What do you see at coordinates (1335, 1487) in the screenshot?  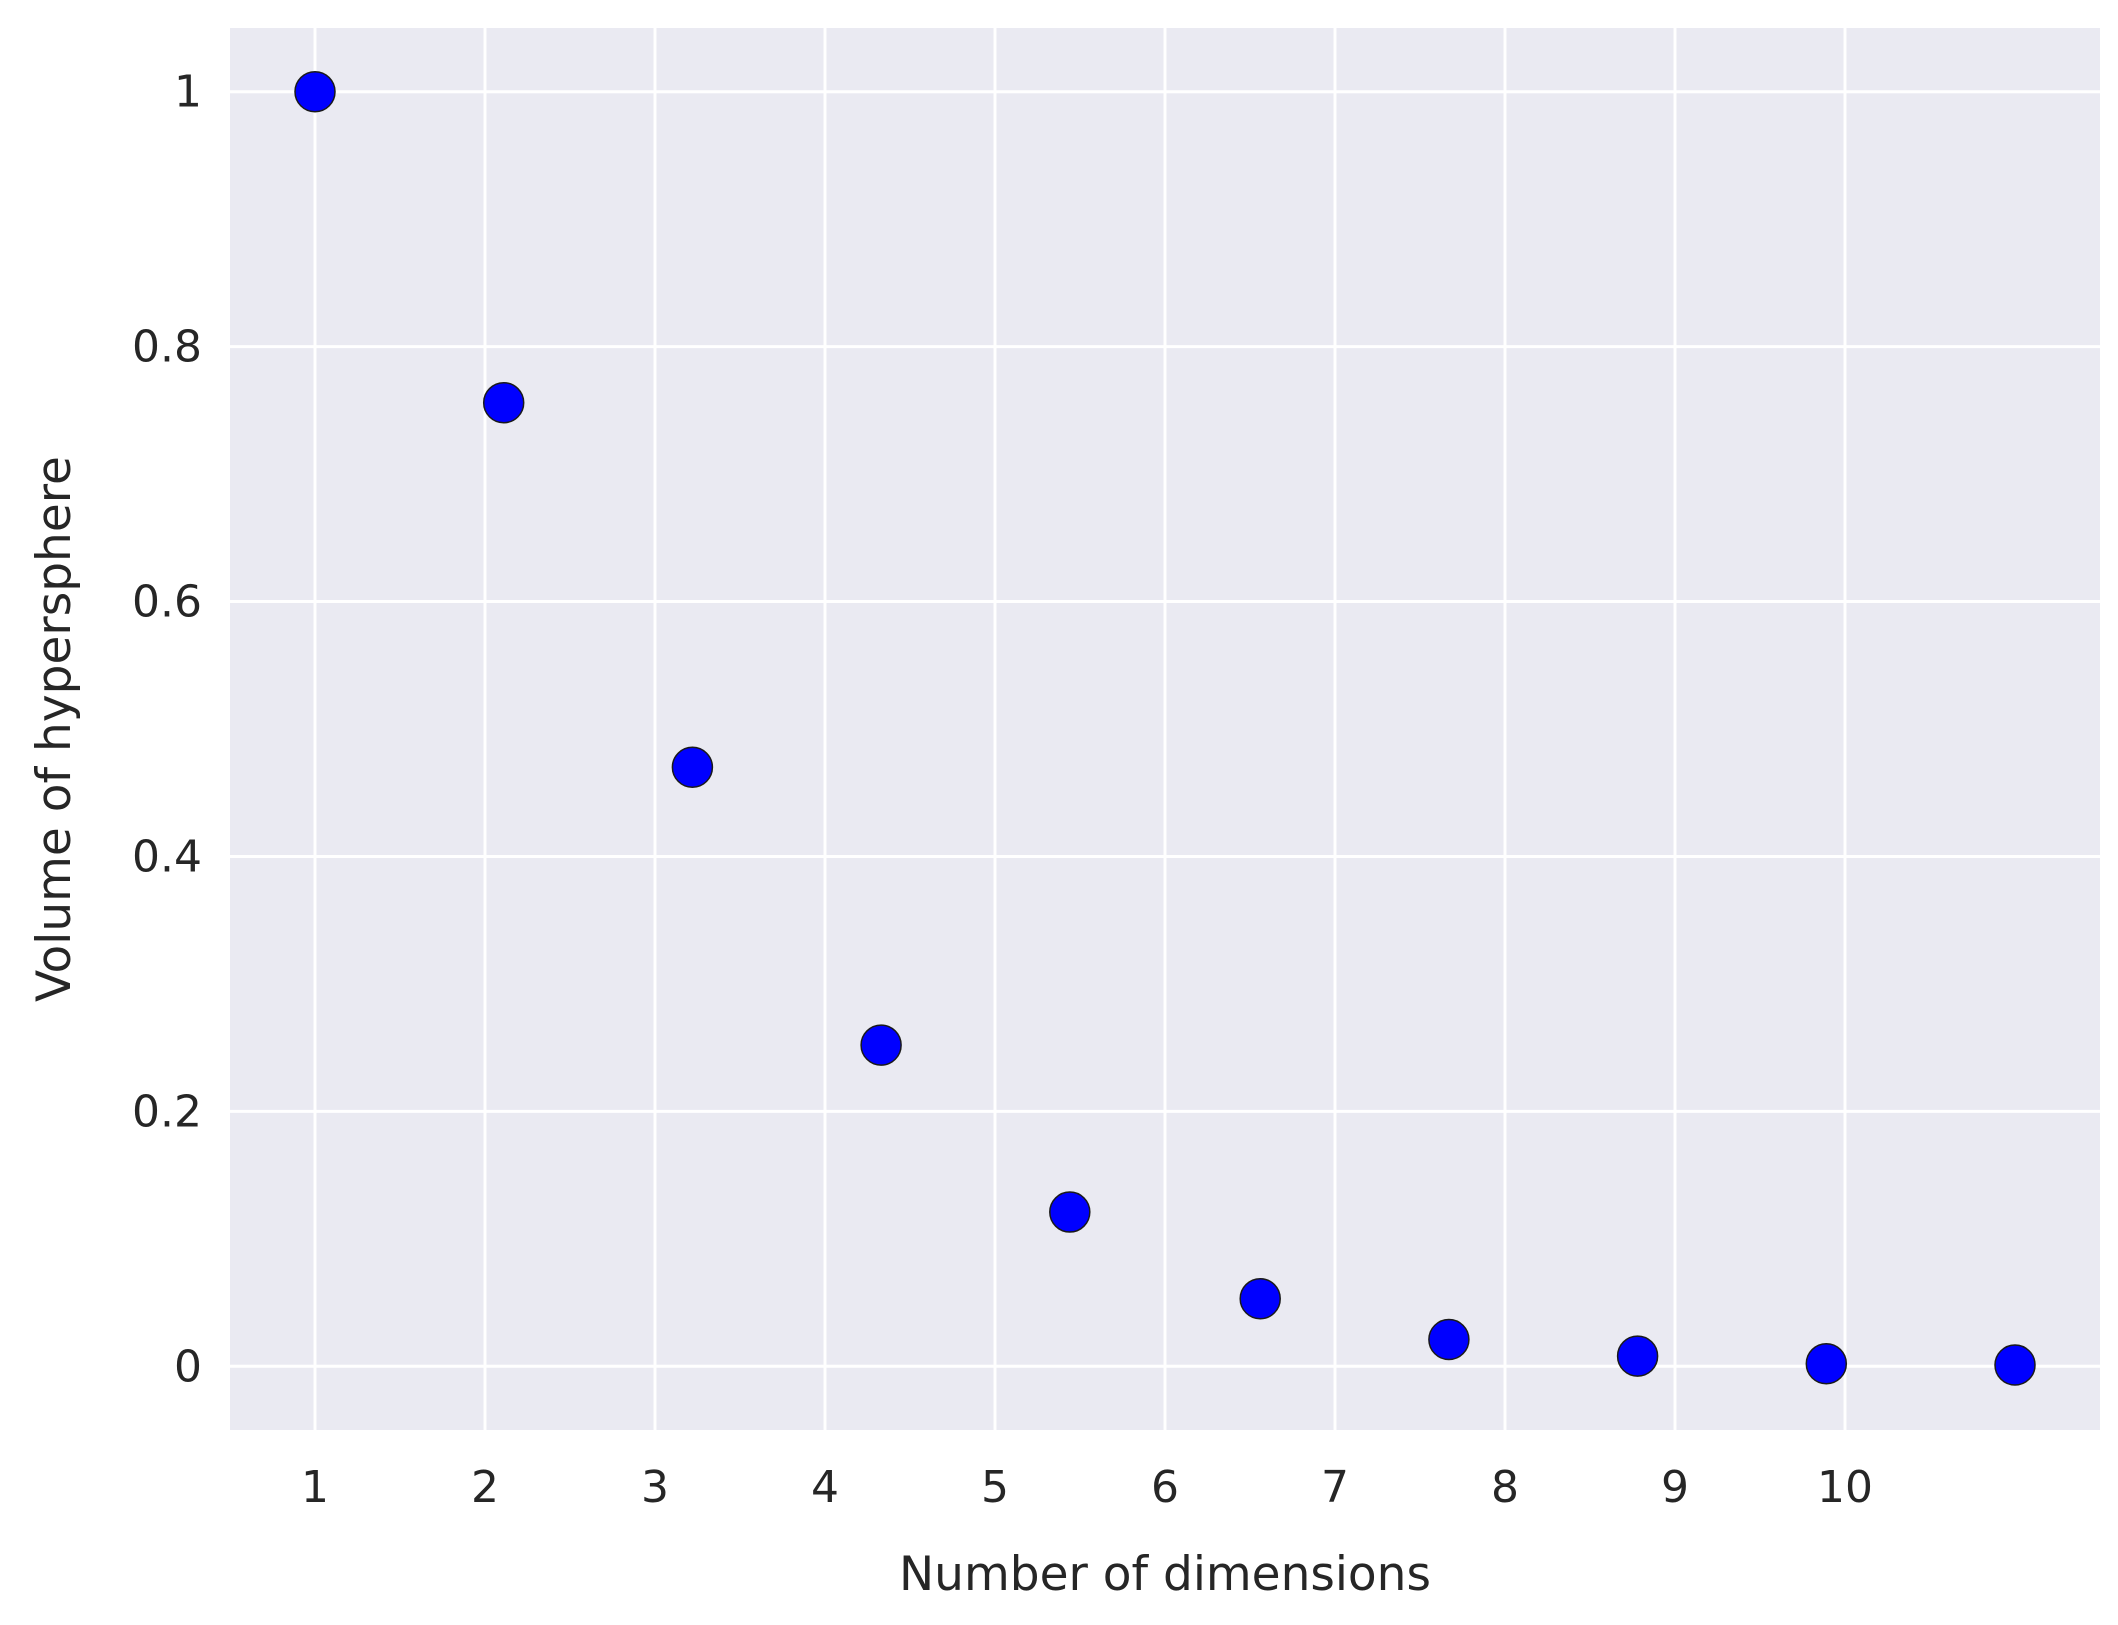 I see `x-tick-label: 7` at bounding box center [1335, 1487].